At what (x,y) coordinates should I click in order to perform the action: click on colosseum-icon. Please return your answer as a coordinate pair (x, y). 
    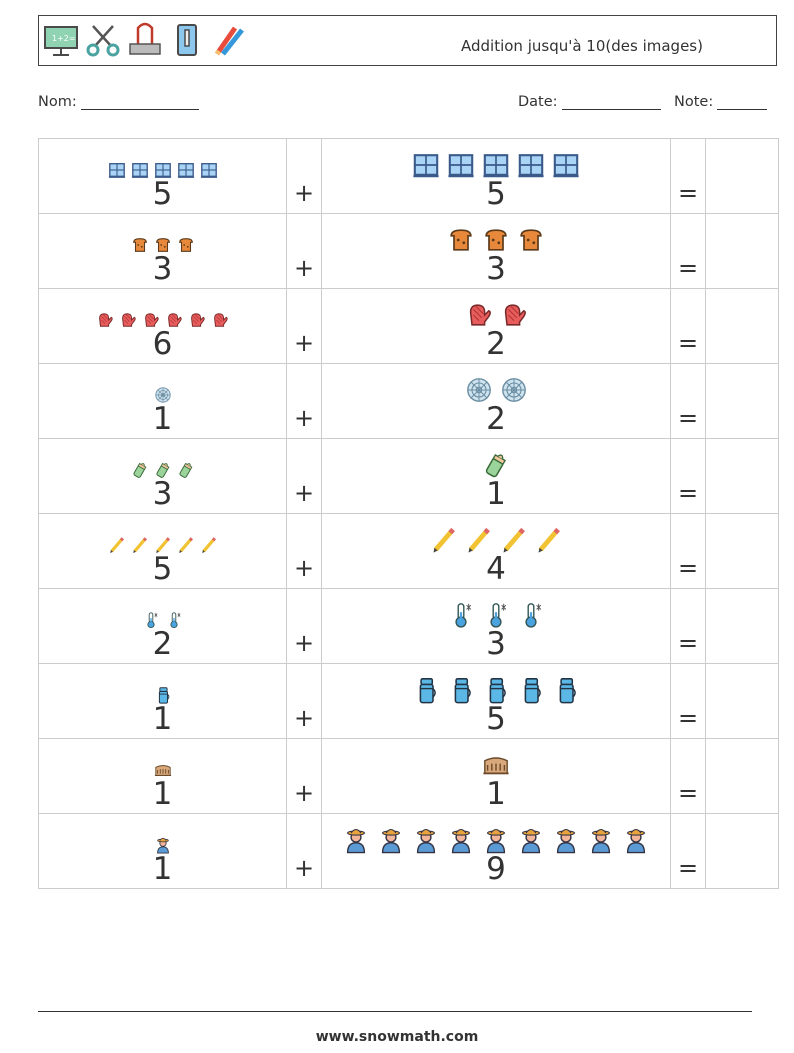
    Looking at the image, I should click on (496, 767).